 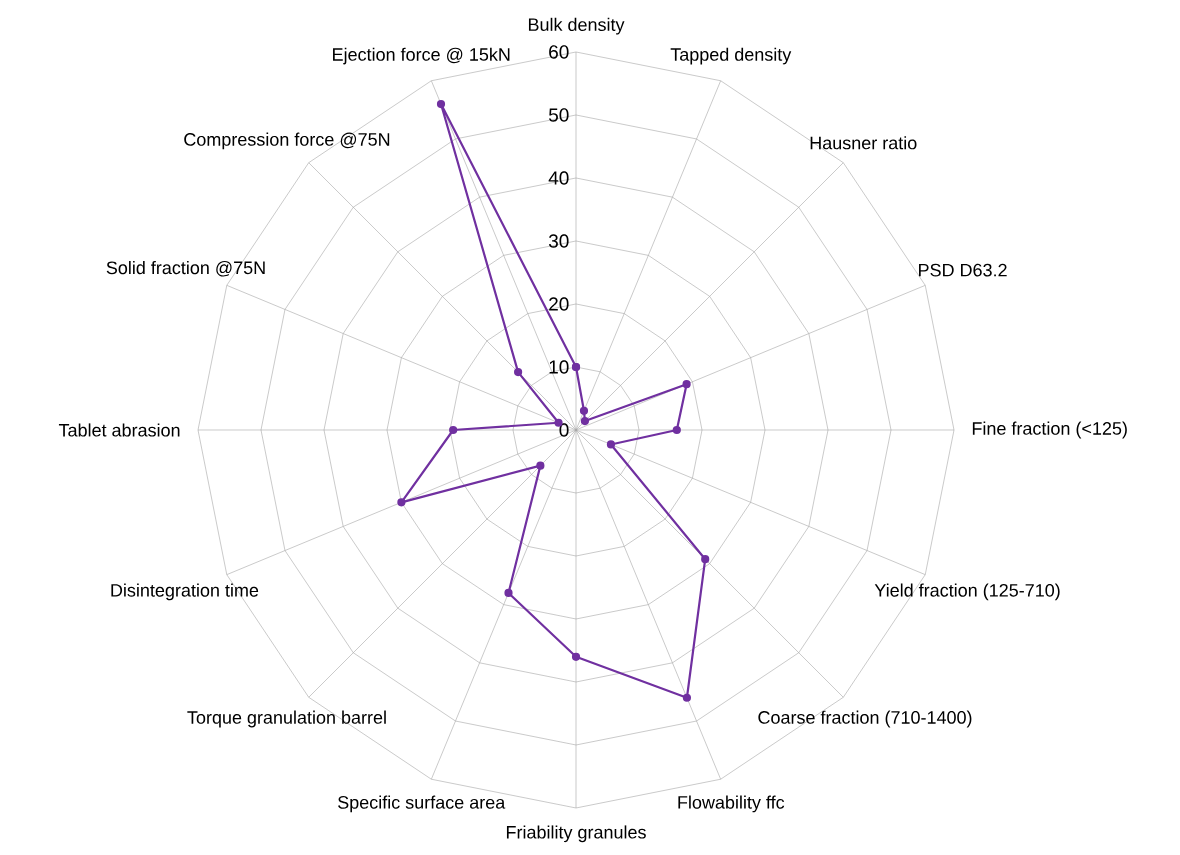 What do you see at coordinates (963, 270) in the screenshot?
I see `spoke-label: PSD D63.2` at bounding box center [963, 270].